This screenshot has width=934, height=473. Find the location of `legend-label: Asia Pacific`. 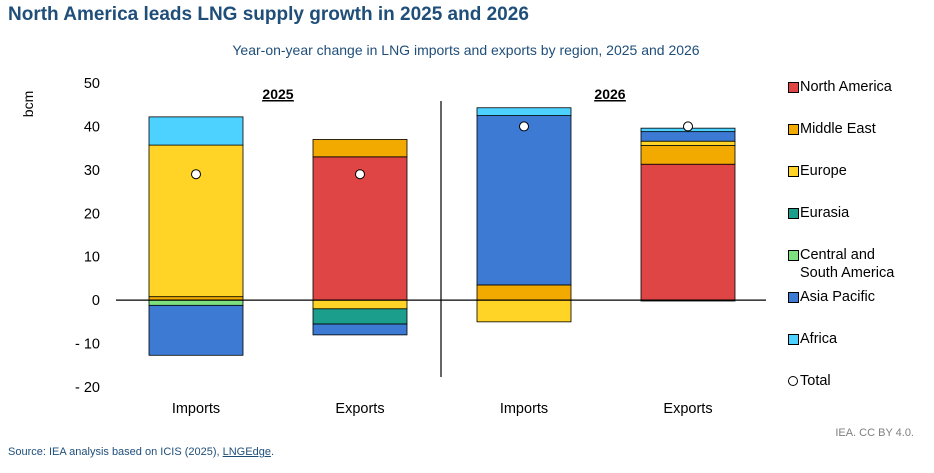

legend-label: Asia Pacific is located at coordinates (837, 297).